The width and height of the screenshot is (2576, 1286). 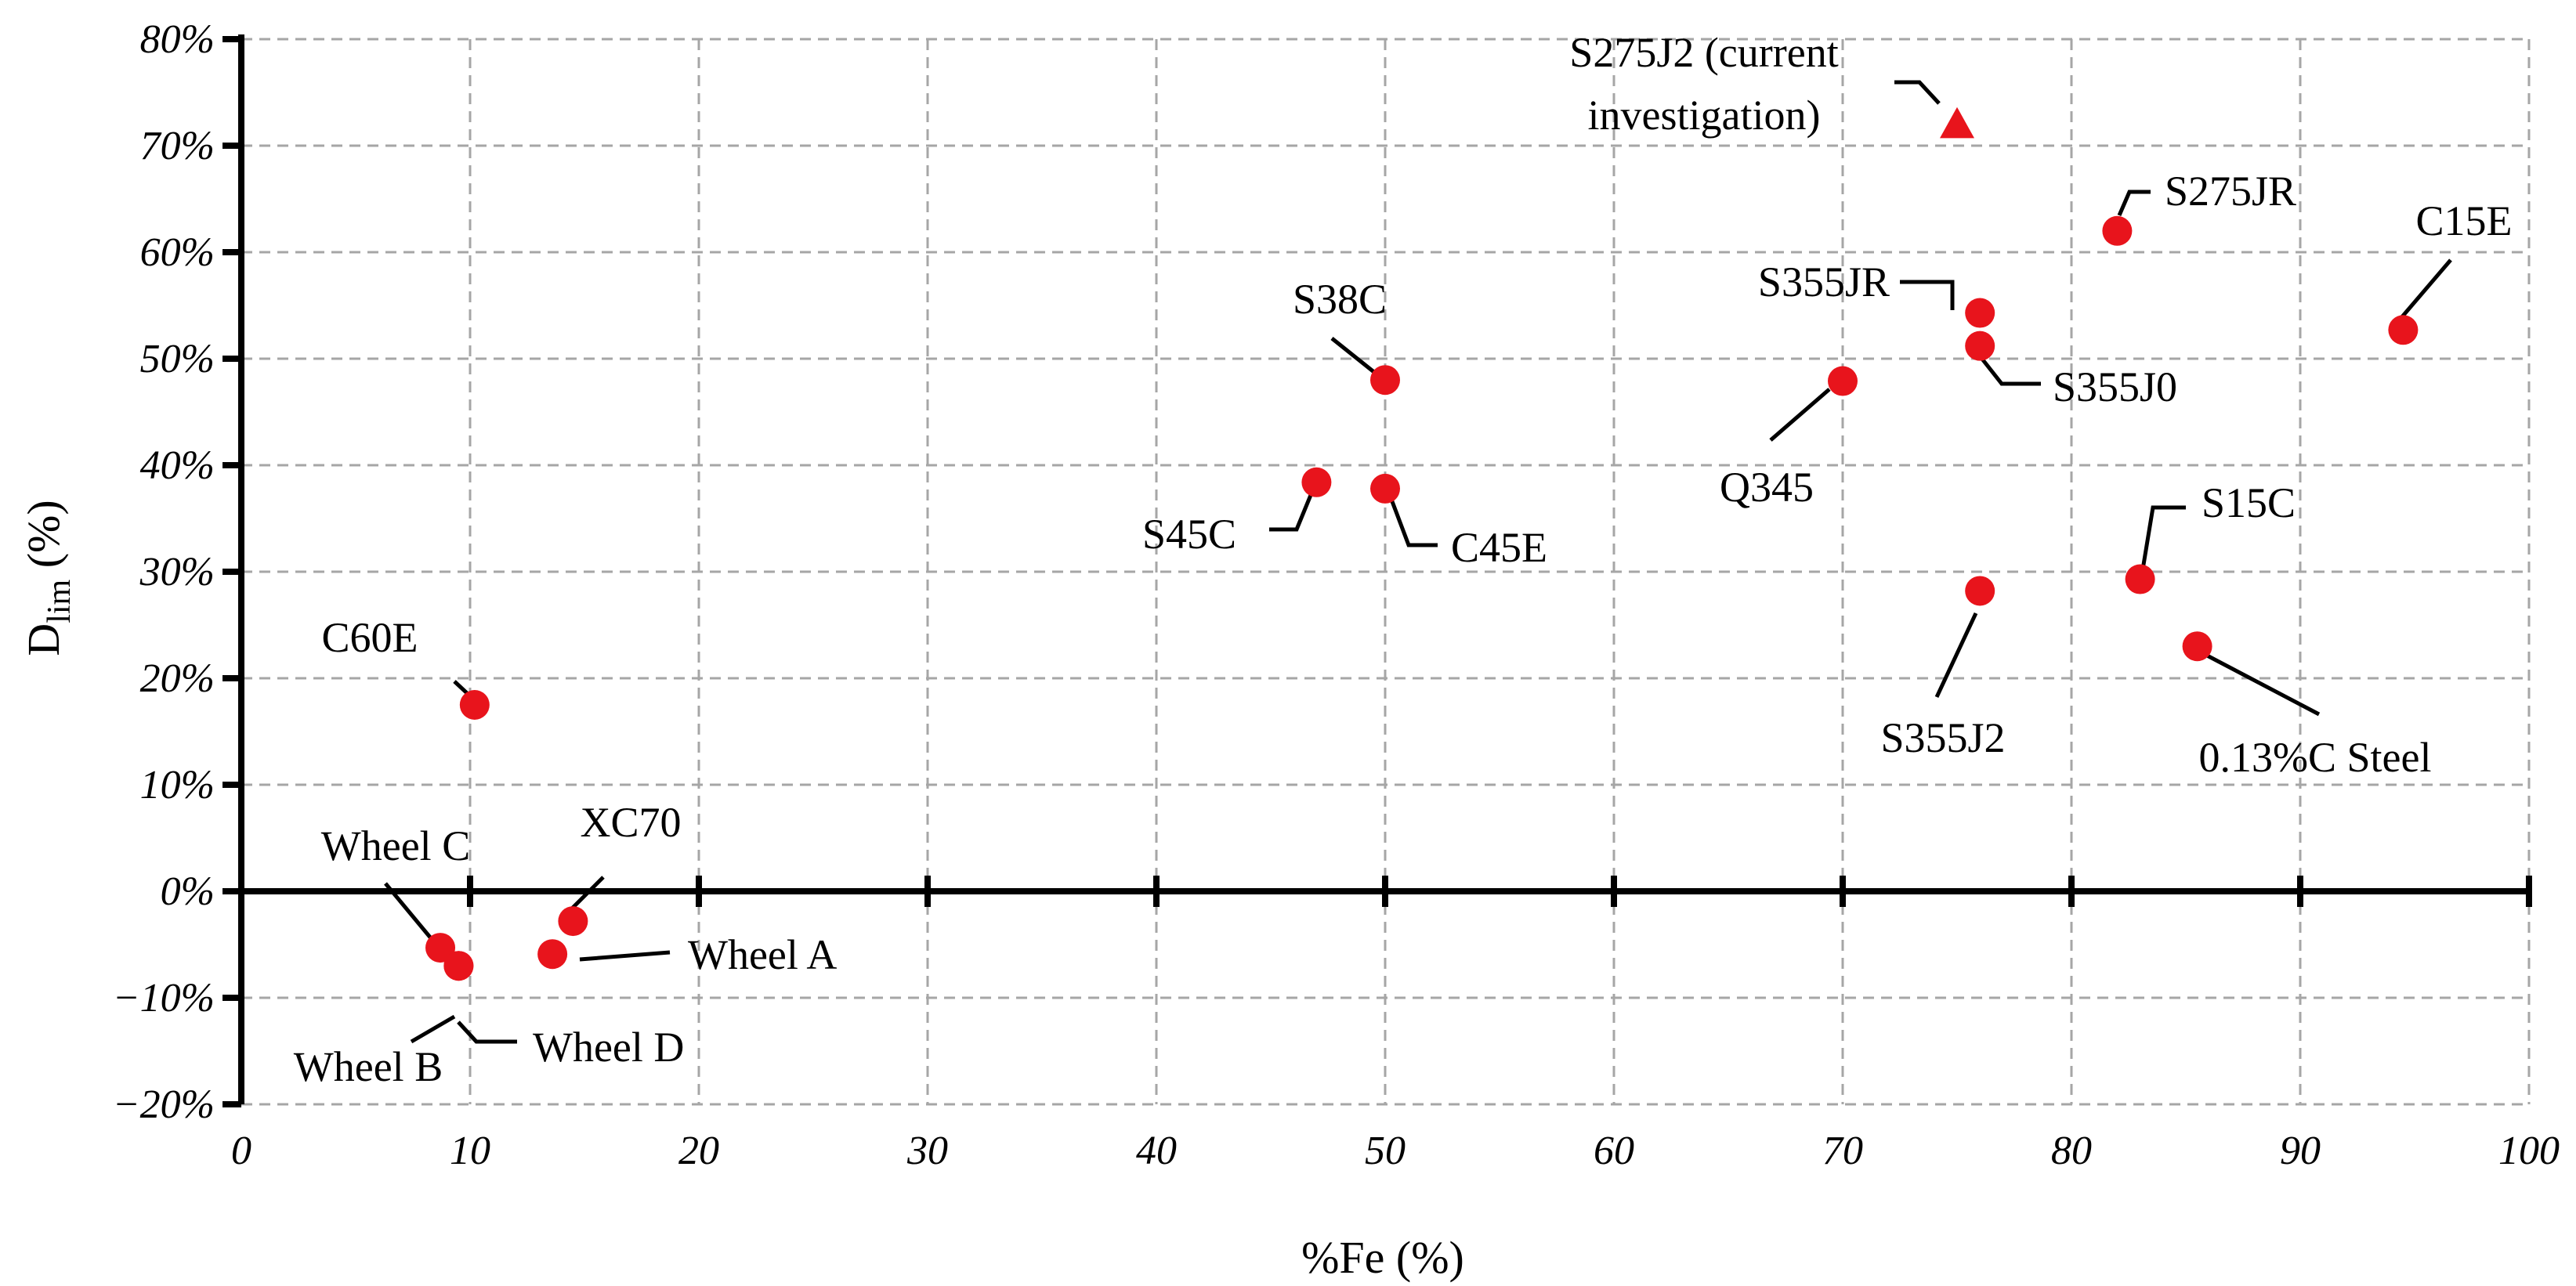 What do you see at coordinates (1386, 1151) in the screenshot?
I see `x-tick-label: 50` at bounding box center [1386, 1151].